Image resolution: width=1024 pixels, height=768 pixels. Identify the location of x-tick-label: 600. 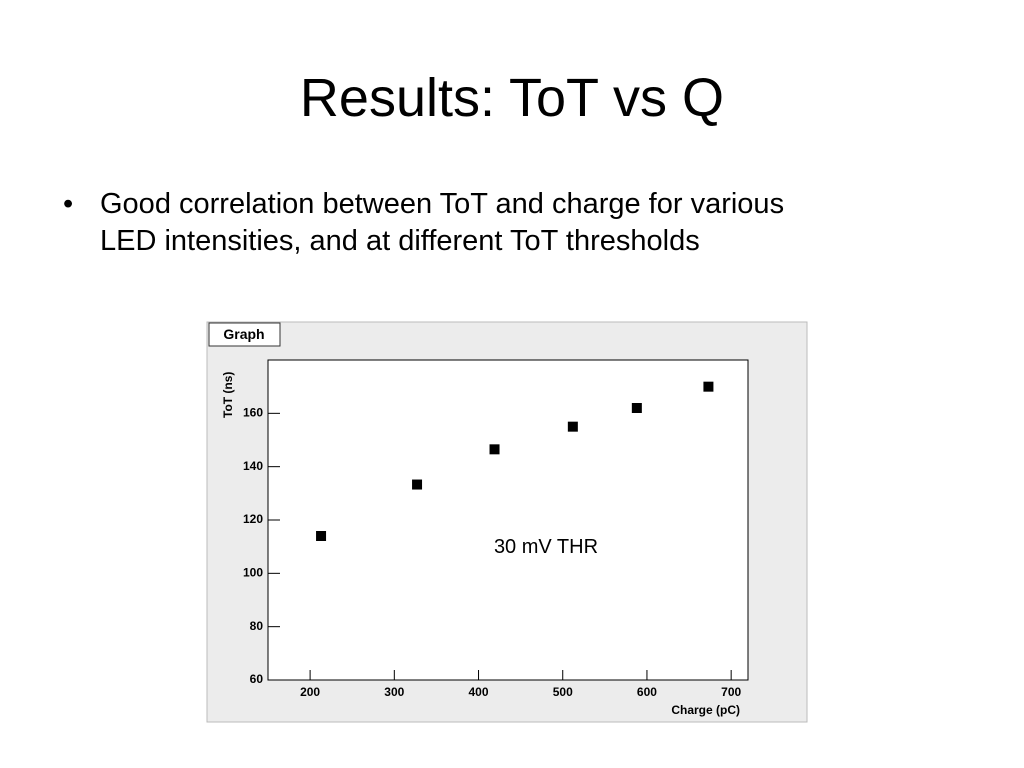
(647, 692).